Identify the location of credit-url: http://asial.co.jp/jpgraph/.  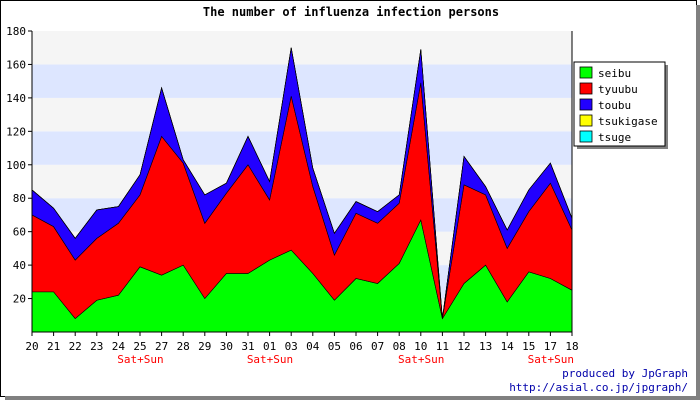
(598, 387).